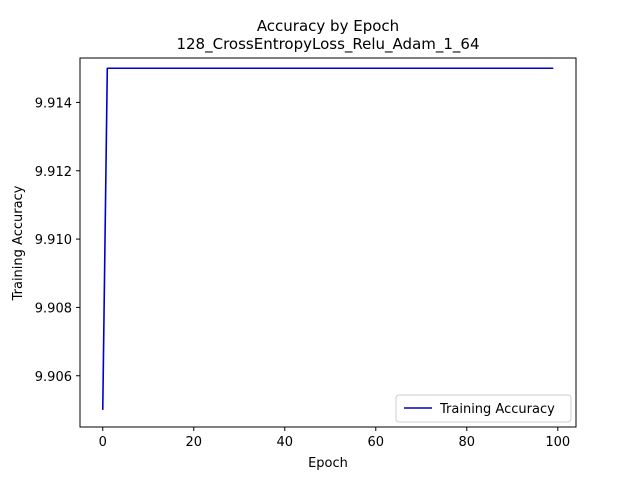 This screenshot has width=640, height=480. What do you see at coordinates (53, 103) in the screenshot?
I see `y-tick-label: 9.914` at bounding box center [53, 103].